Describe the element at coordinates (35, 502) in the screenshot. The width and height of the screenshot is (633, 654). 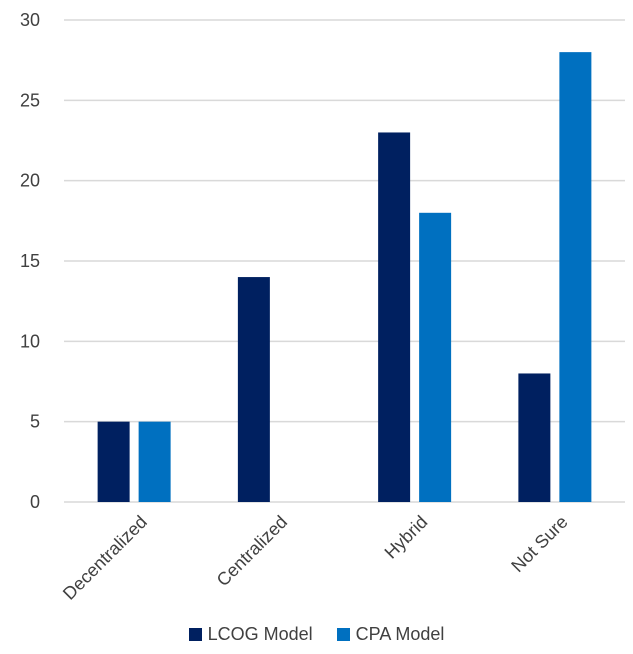
I see `y-tick-label: 0` at that location.